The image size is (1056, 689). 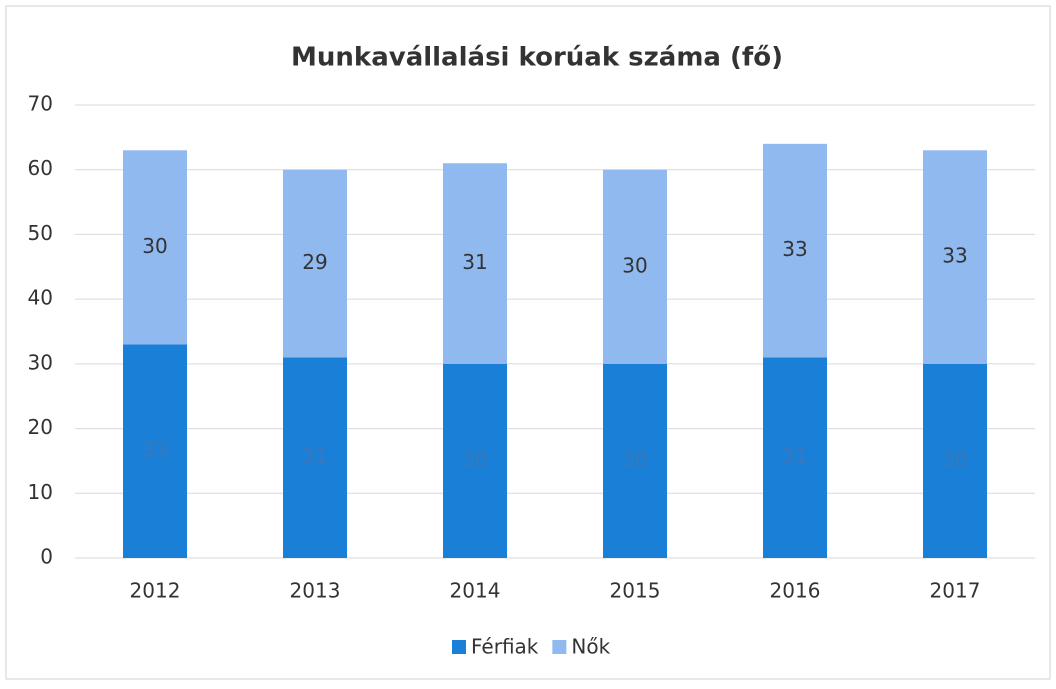 I want to click on legend-label: Nők, so click(x=590, y=647).